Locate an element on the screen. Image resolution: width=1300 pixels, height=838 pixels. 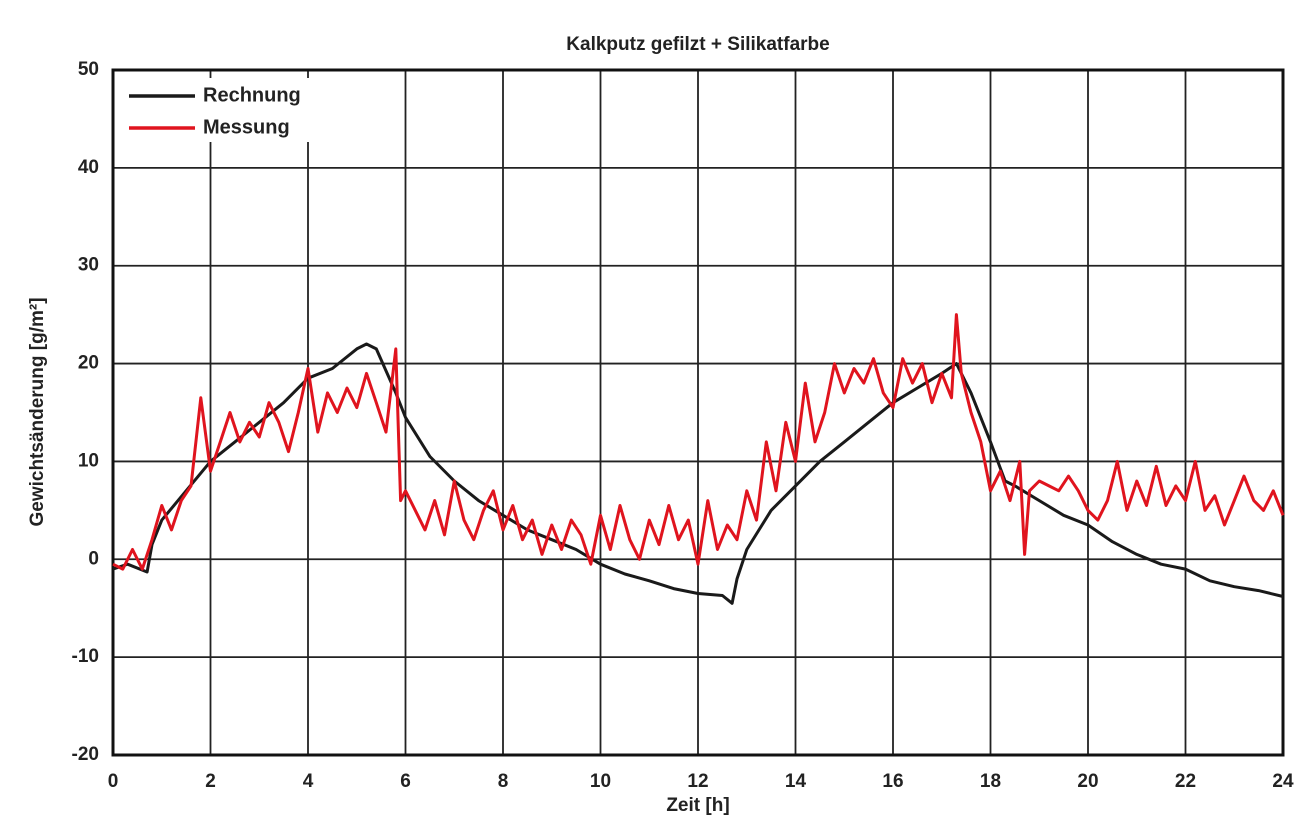
chart-title: Kalkputz gefilzt + Silikatfarbe is located at coordinates (697, 44).